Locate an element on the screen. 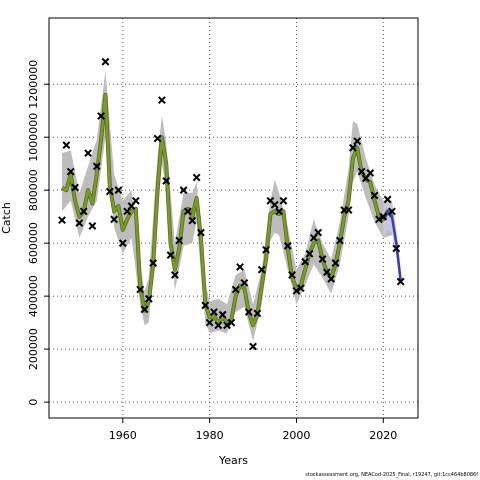 The width and height of the screenshot is (480, 480). y-tick-label: 1000000 is located at coordinates (33, 137).